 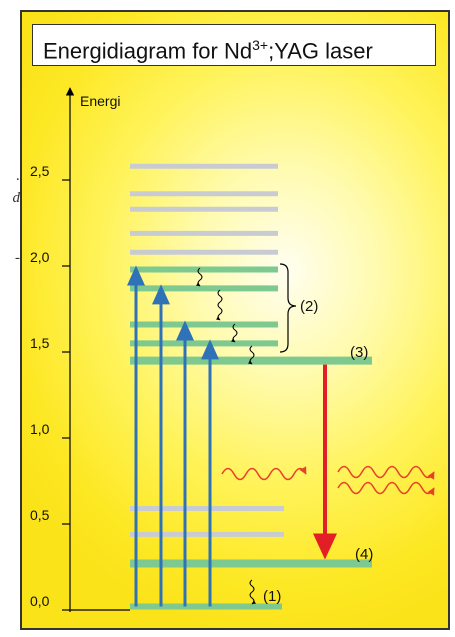 I want to click on relaxation-squiggles, so click(x=226, y=436).